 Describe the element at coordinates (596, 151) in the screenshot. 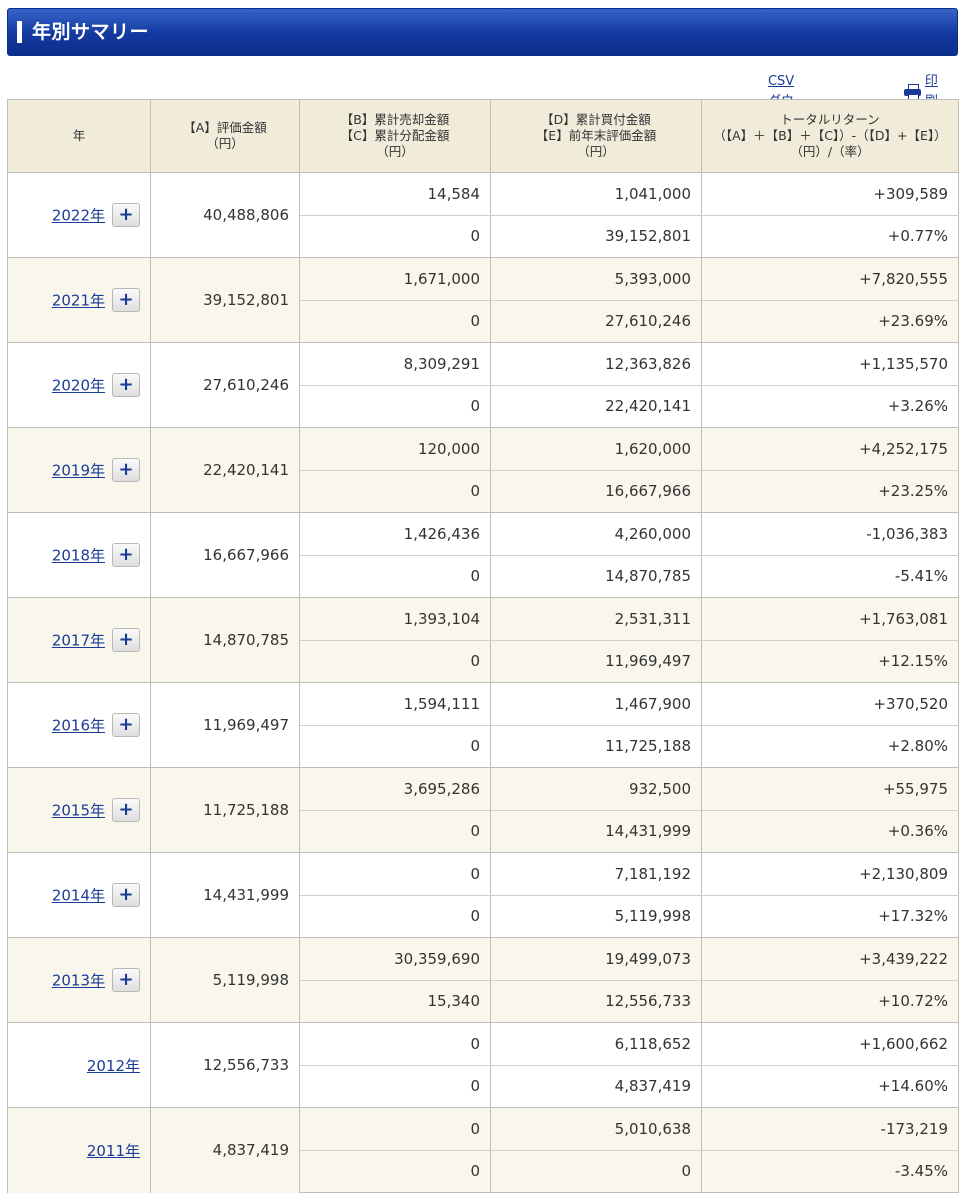

I see `column-header-de-unit: （円）` at that location.